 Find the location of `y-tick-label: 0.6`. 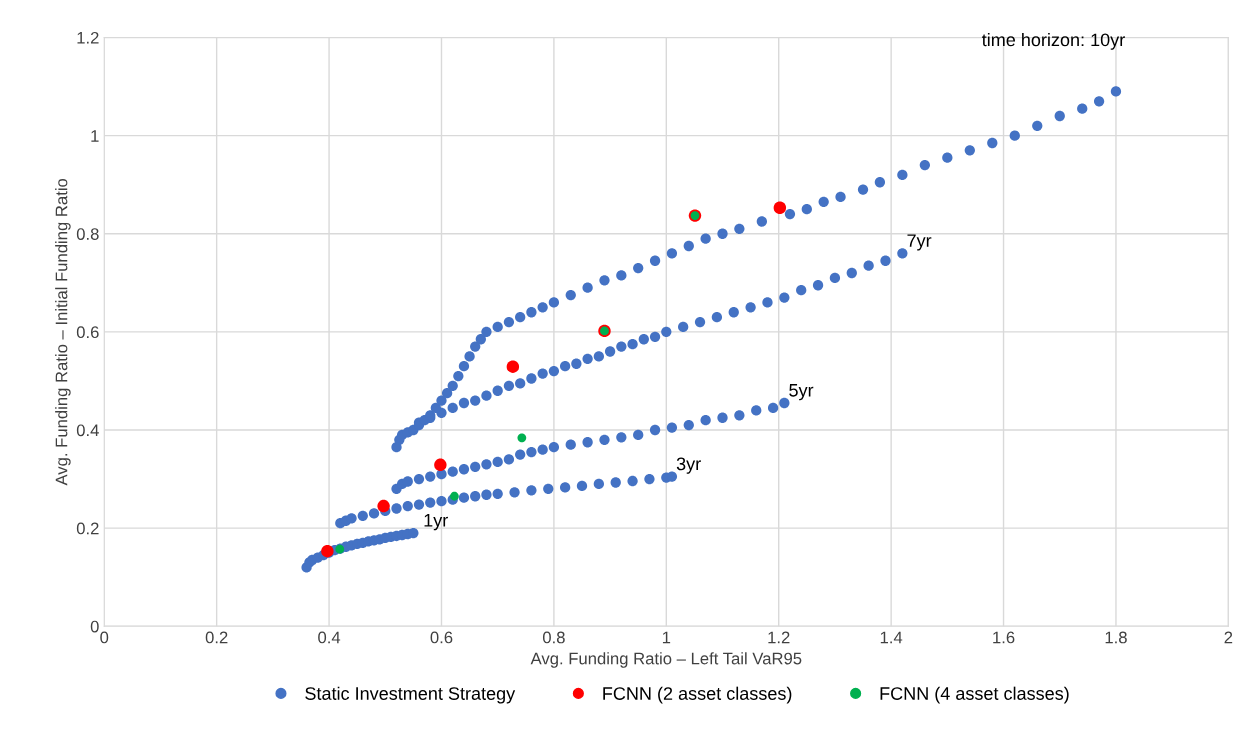

y-tick-label: 0.6 is located at coordinates (87, 332).